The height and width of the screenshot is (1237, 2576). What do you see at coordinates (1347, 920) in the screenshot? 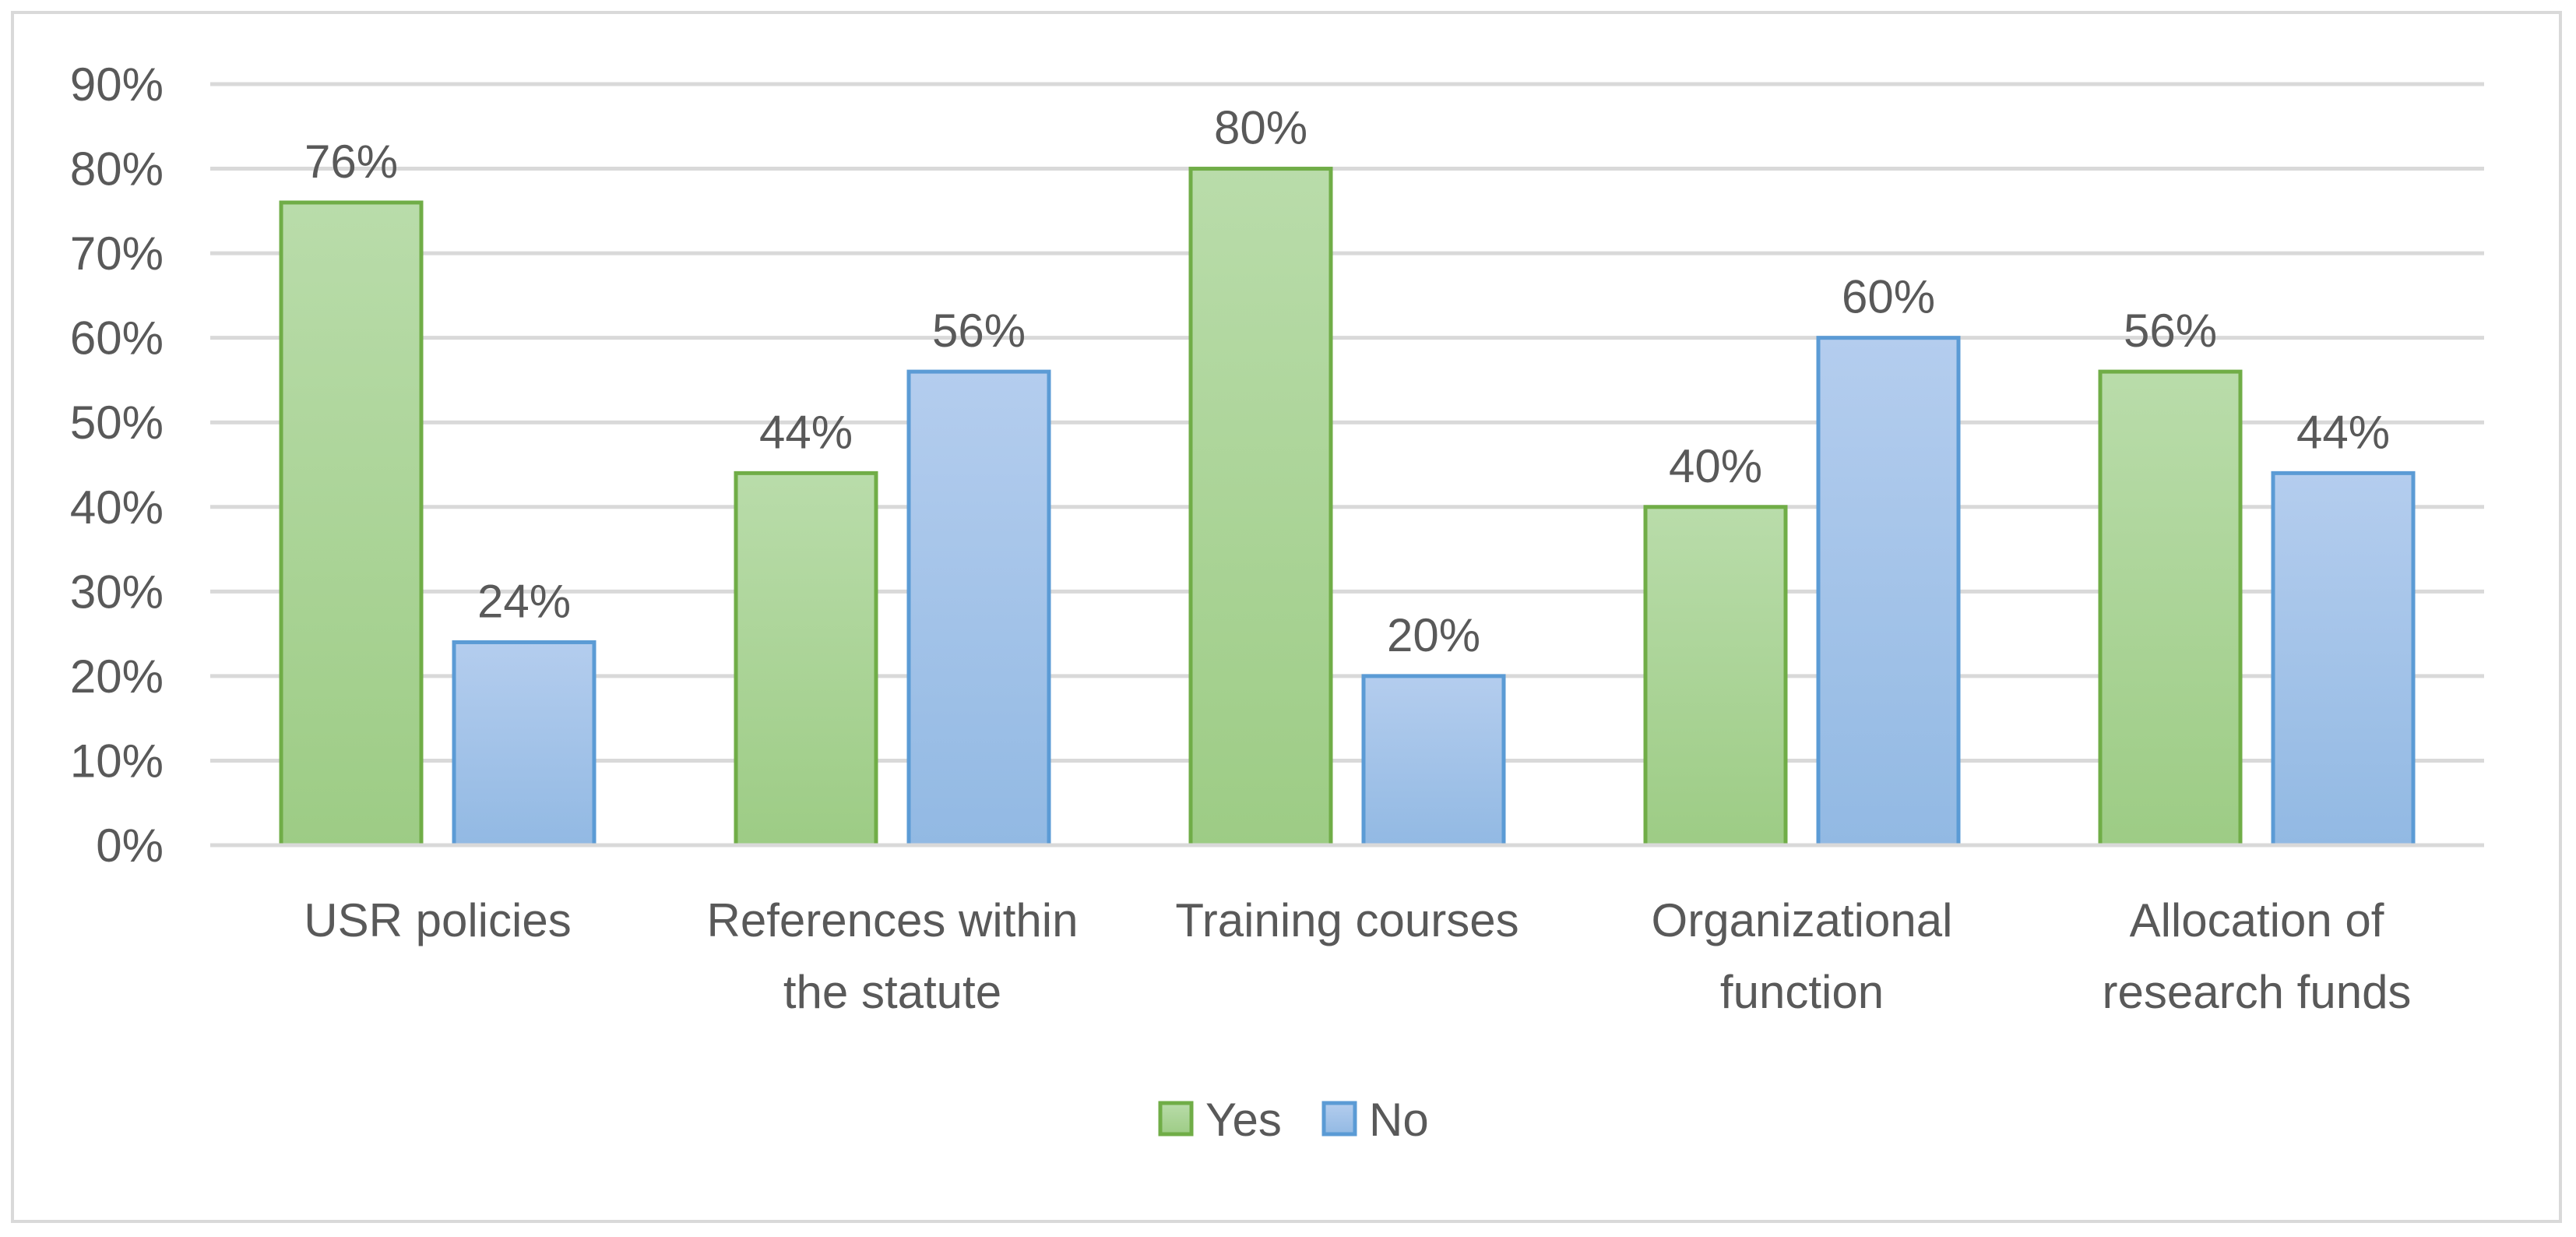
I see `category-label: Training courses` at bounding box center [1347, 920].